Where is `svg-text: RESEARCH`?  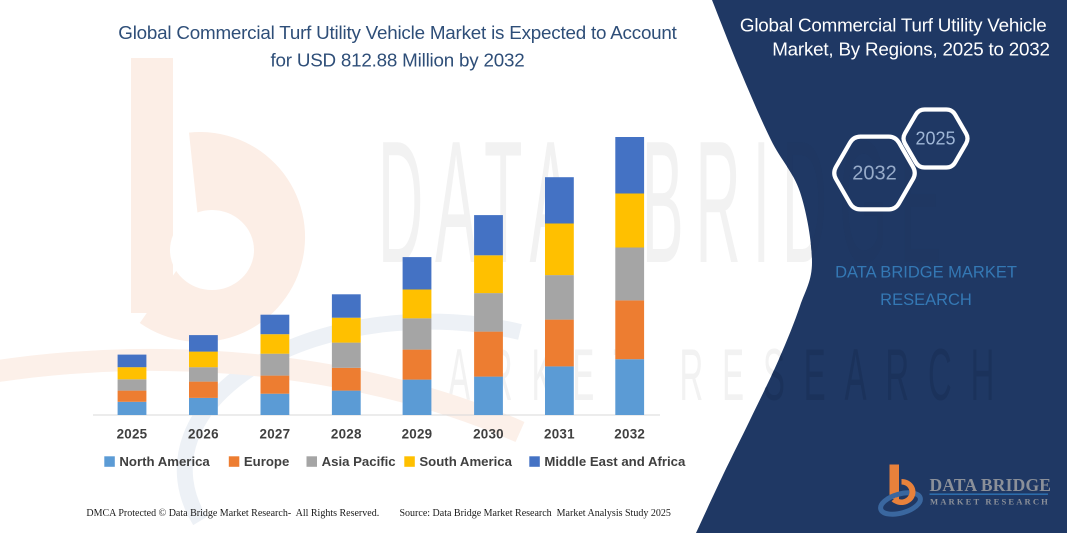 svg-text: RESEARCH is located at coordinates (926, 300).